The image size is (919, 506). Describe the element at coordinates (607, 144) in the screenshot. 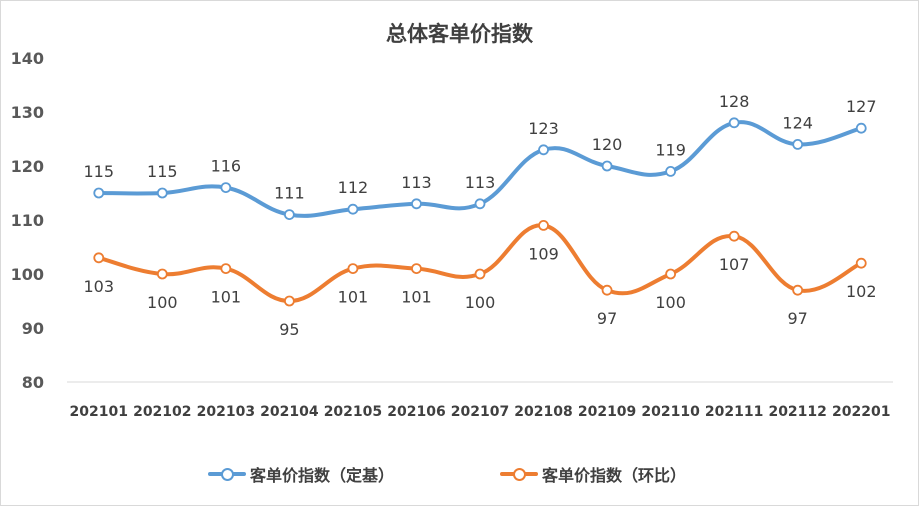

I see `data-label: 120` at that location.